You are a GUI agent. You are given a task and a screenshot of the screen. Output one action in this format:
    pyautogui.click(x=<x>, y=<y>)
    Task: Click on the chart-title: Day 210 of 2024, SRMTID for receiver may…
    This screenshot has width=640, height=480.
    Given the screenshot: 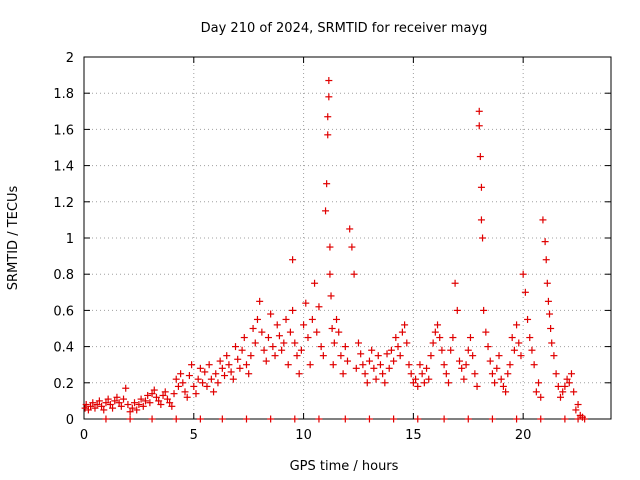 What is the action you would take?
    pyautogui.click(x=344, y=28)
    